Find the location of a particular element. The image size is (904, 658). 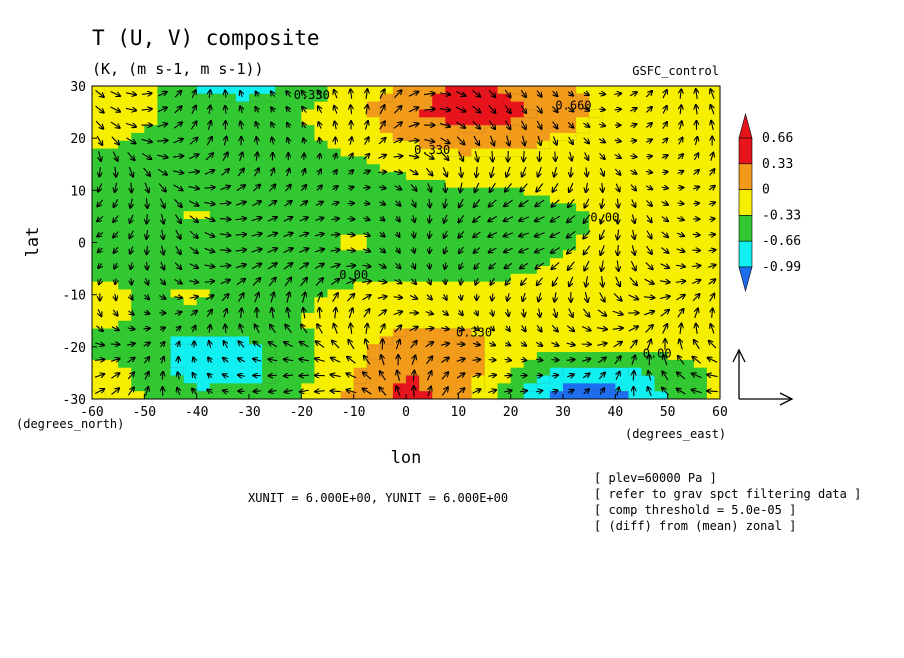

colorbar-top-arrow is located at coordinates (745, 126).